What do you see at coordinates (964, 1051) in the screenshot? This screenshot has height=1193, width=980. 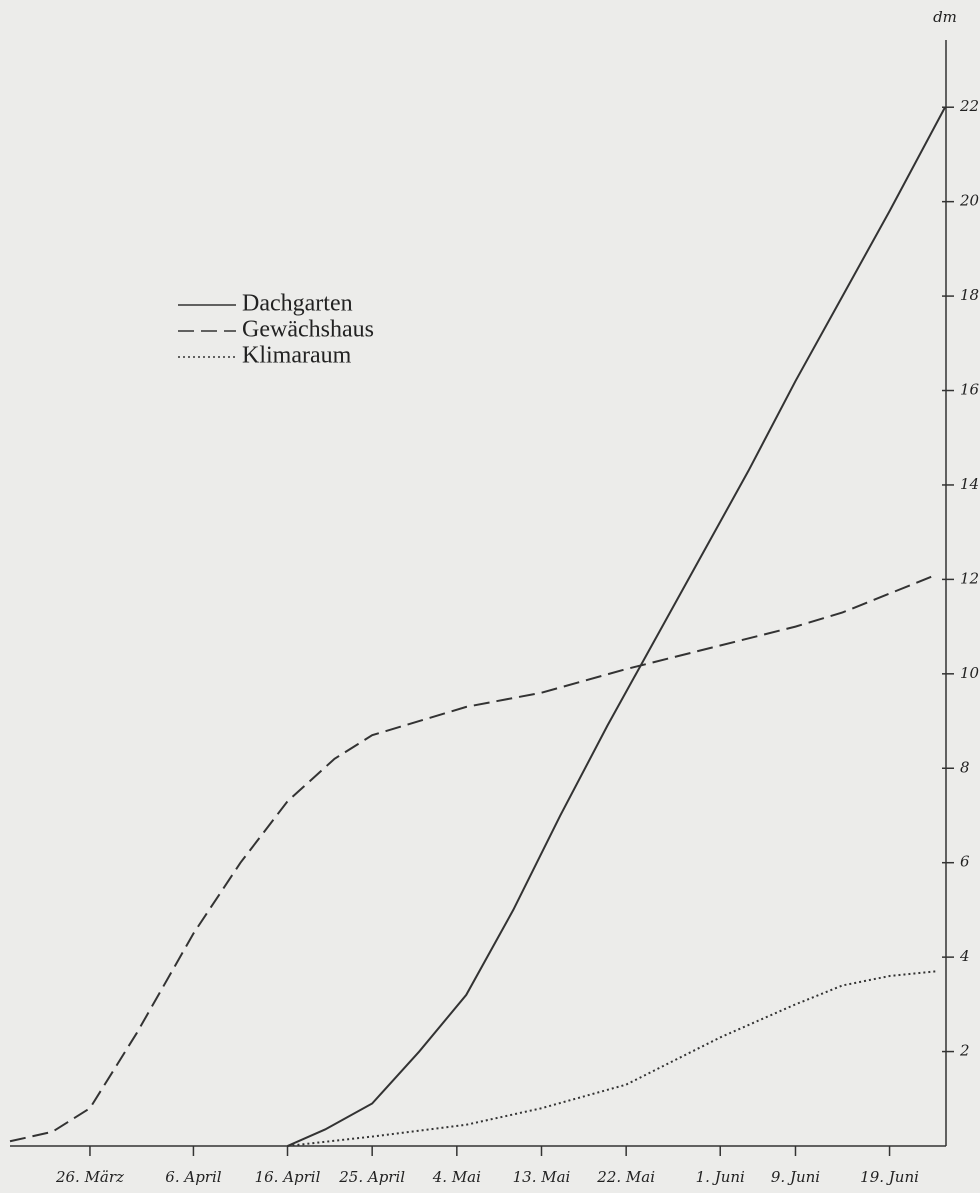 I see `y-tick-label: 2` at bounding box center [964, 1051].